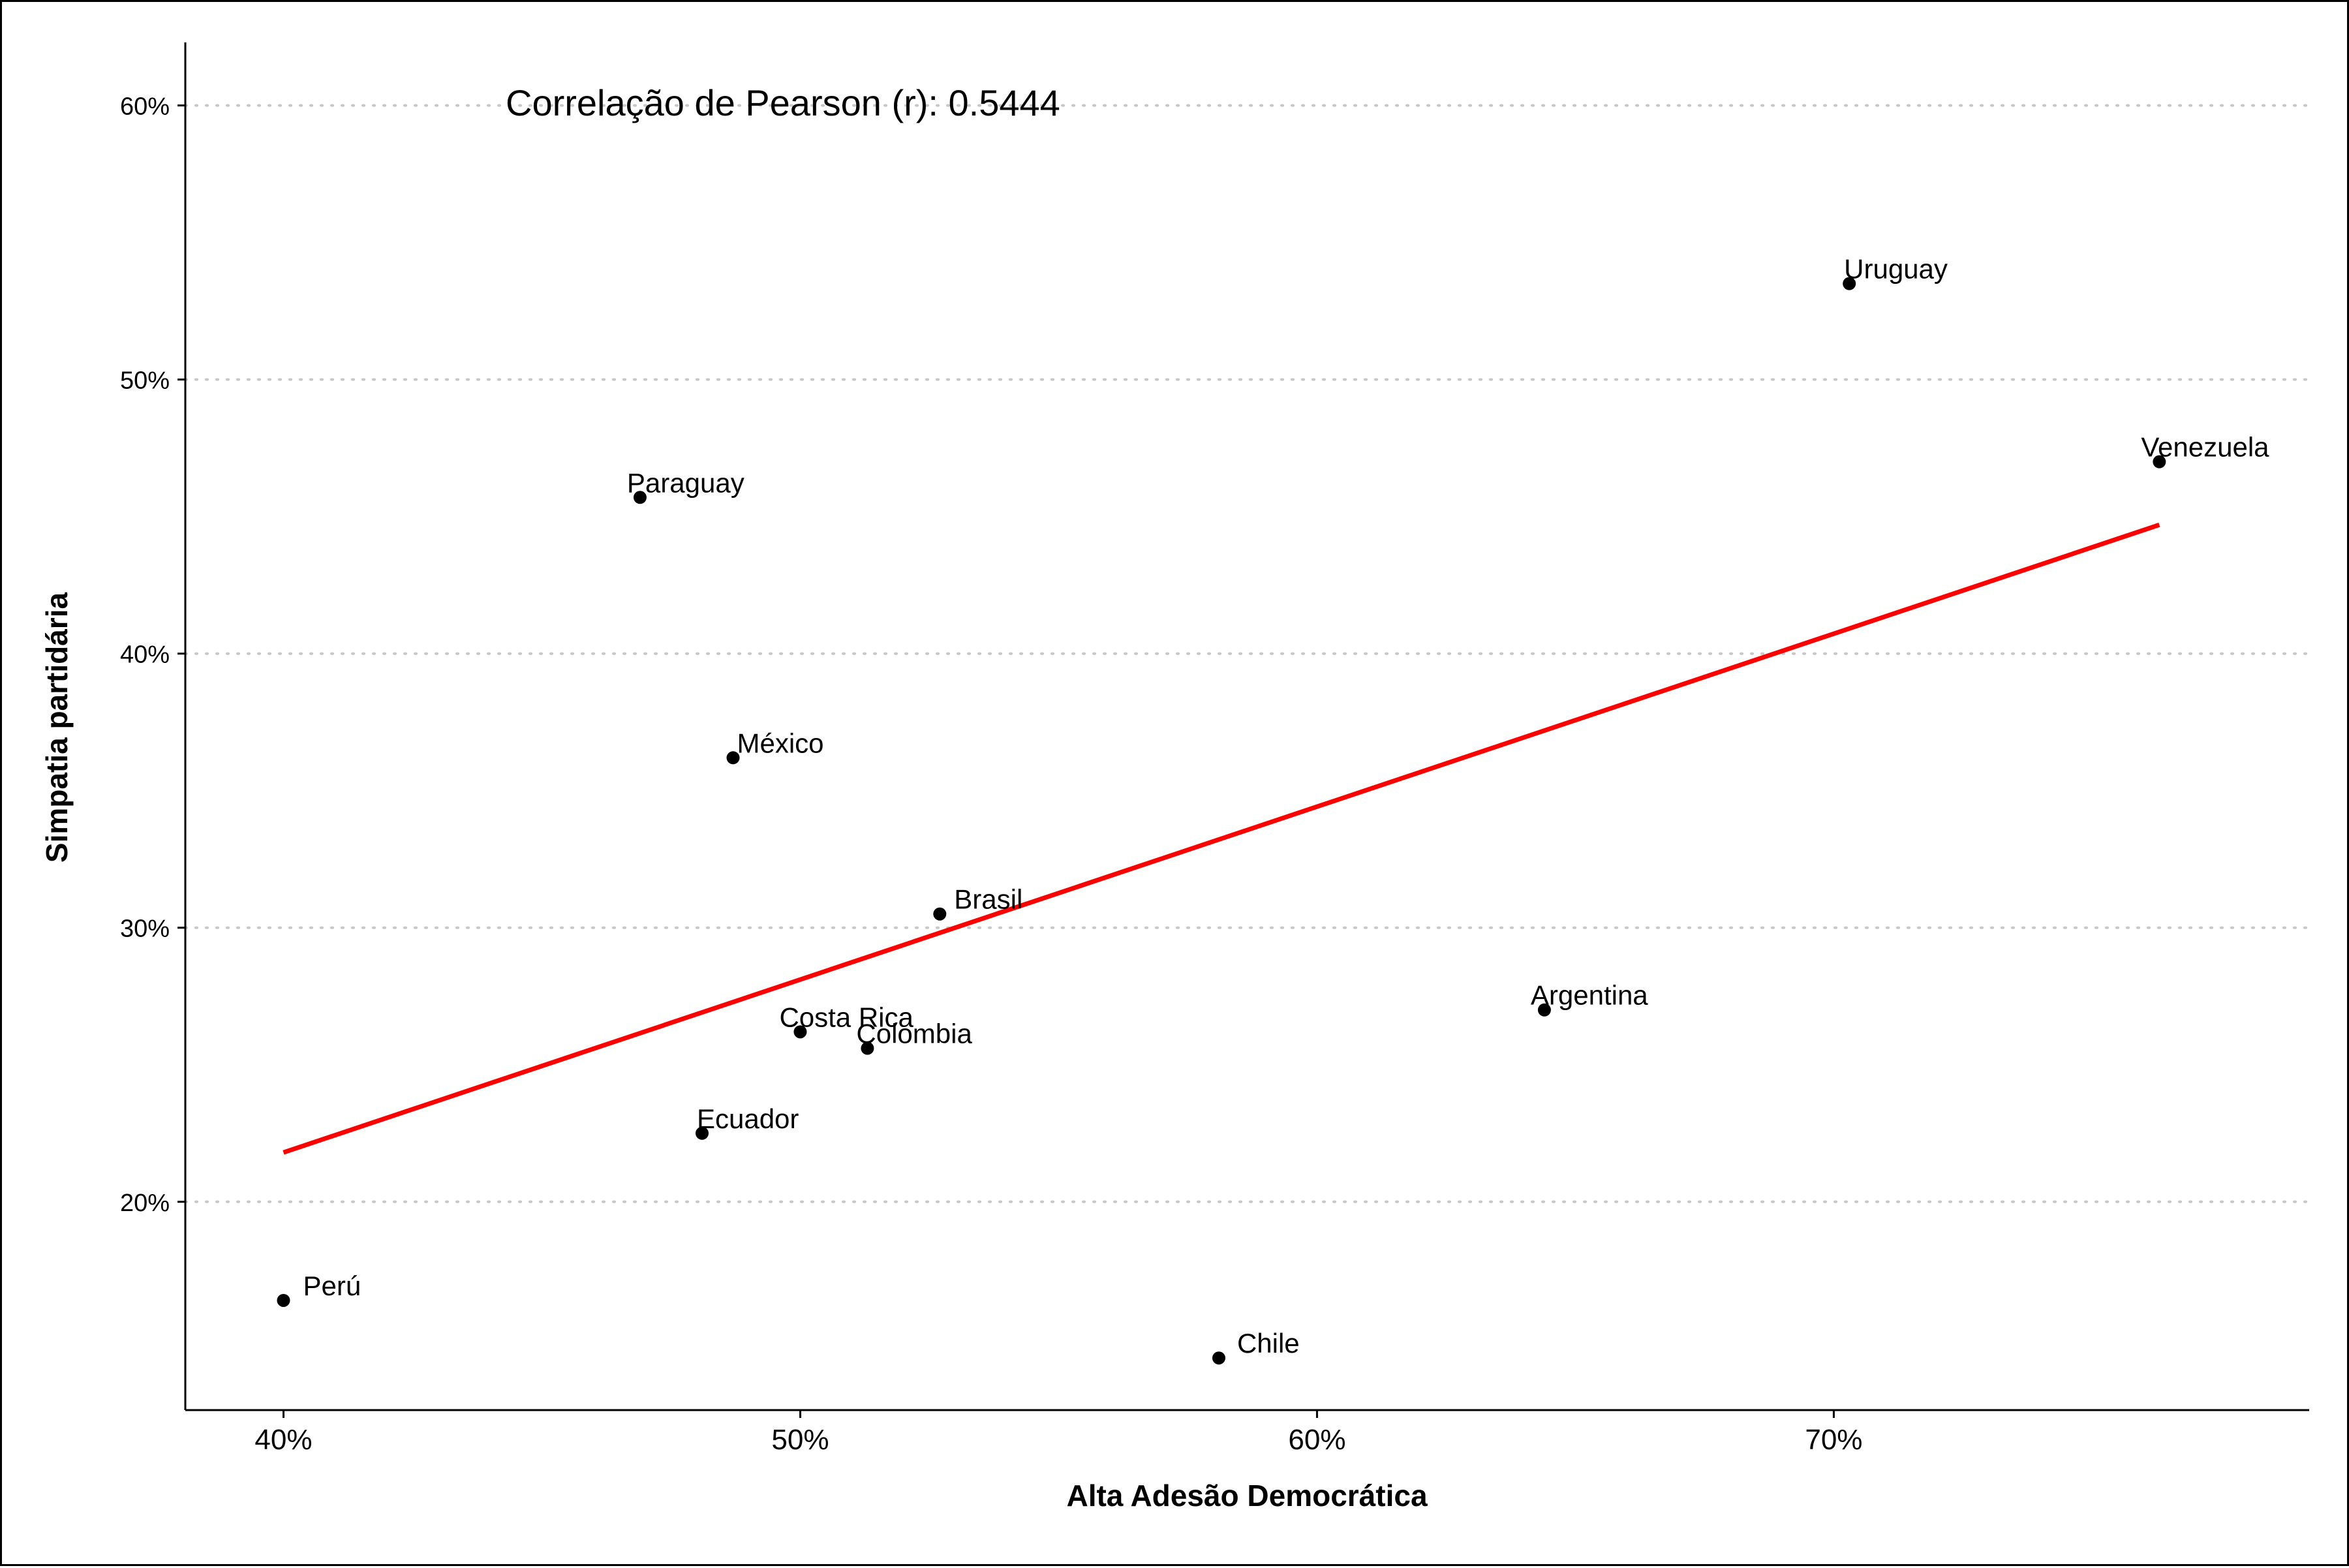  Describe the element at coordinates (1246, 1496) in the screenshot. I see `x-axis-title: Alta Adesão Democrática` at that location.